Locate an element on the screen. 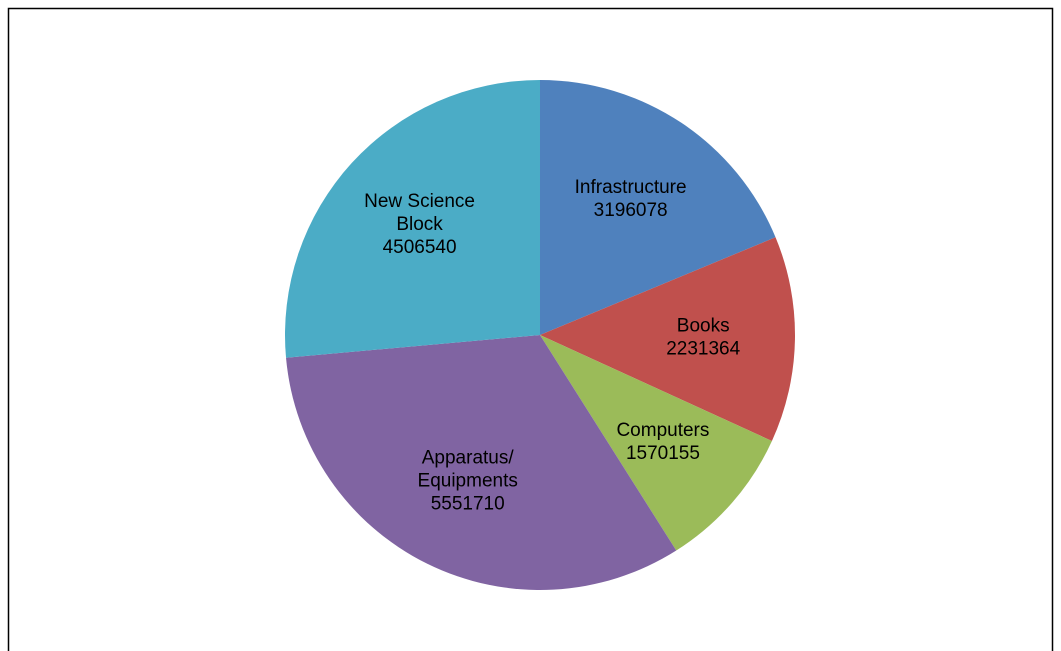 This screenshot has width=1061, height=651. slice-value-label: 2231364 is located at coordinates (703, 348).